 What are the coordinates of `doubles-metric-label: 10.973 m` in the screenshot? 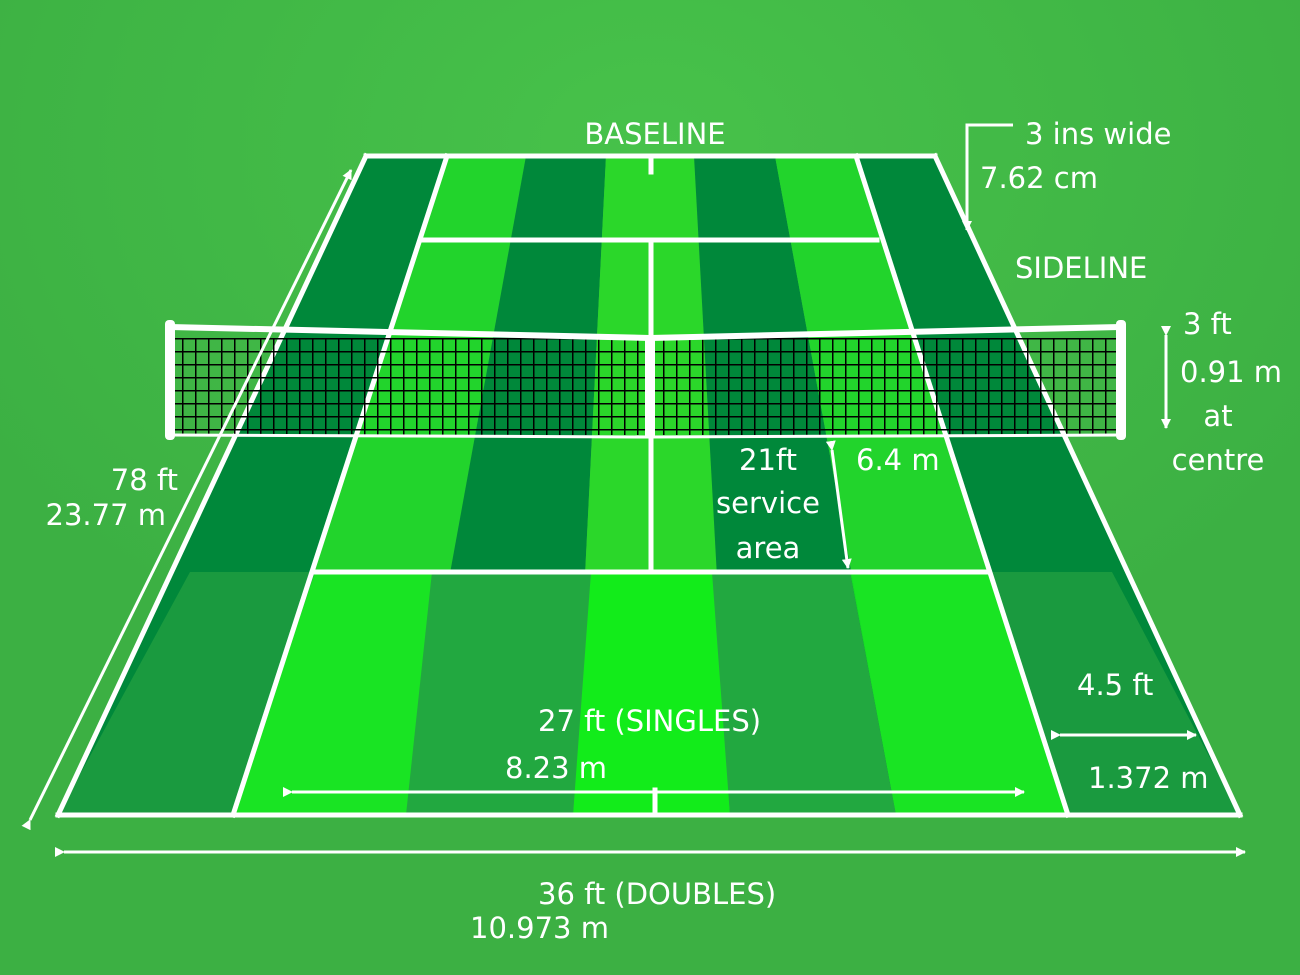 It's located at (539, 928).